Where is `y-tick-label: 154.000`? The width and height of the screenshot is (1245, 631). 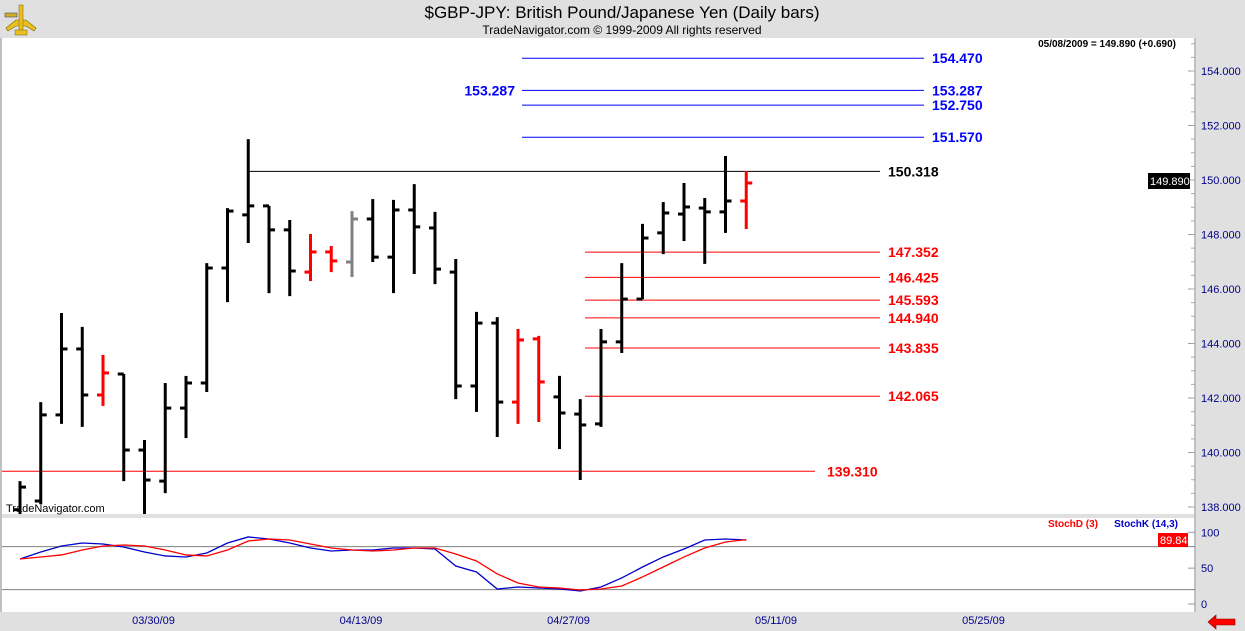
y-tick-label: 154.000 is located at coordinates (1221, 72).